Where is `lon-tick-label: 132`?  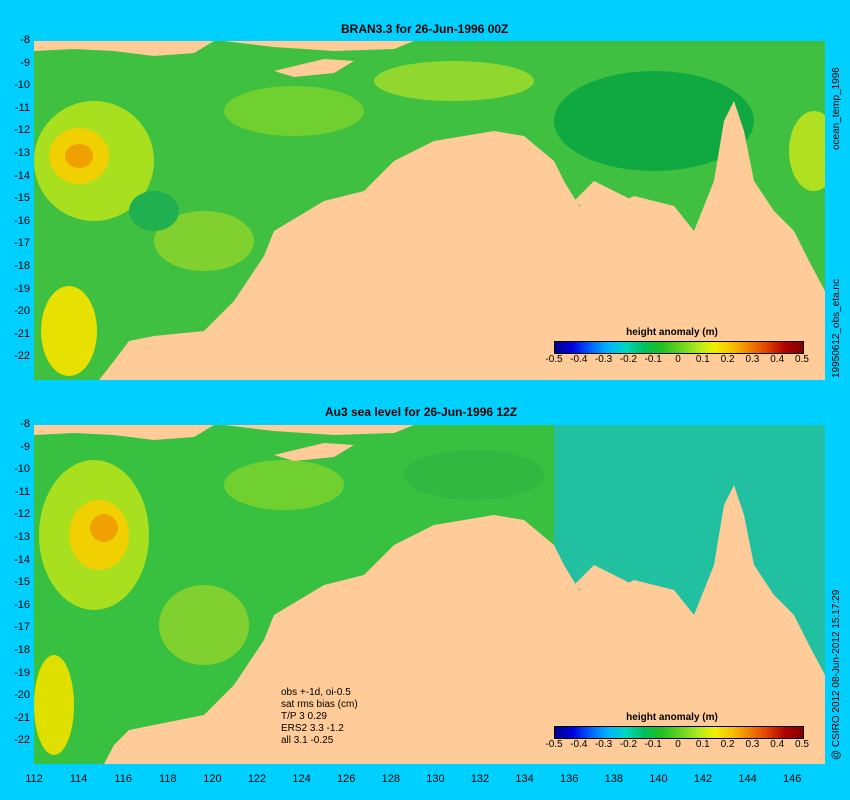
lon-tick-label: 132 is located at coordinates (480, 779).